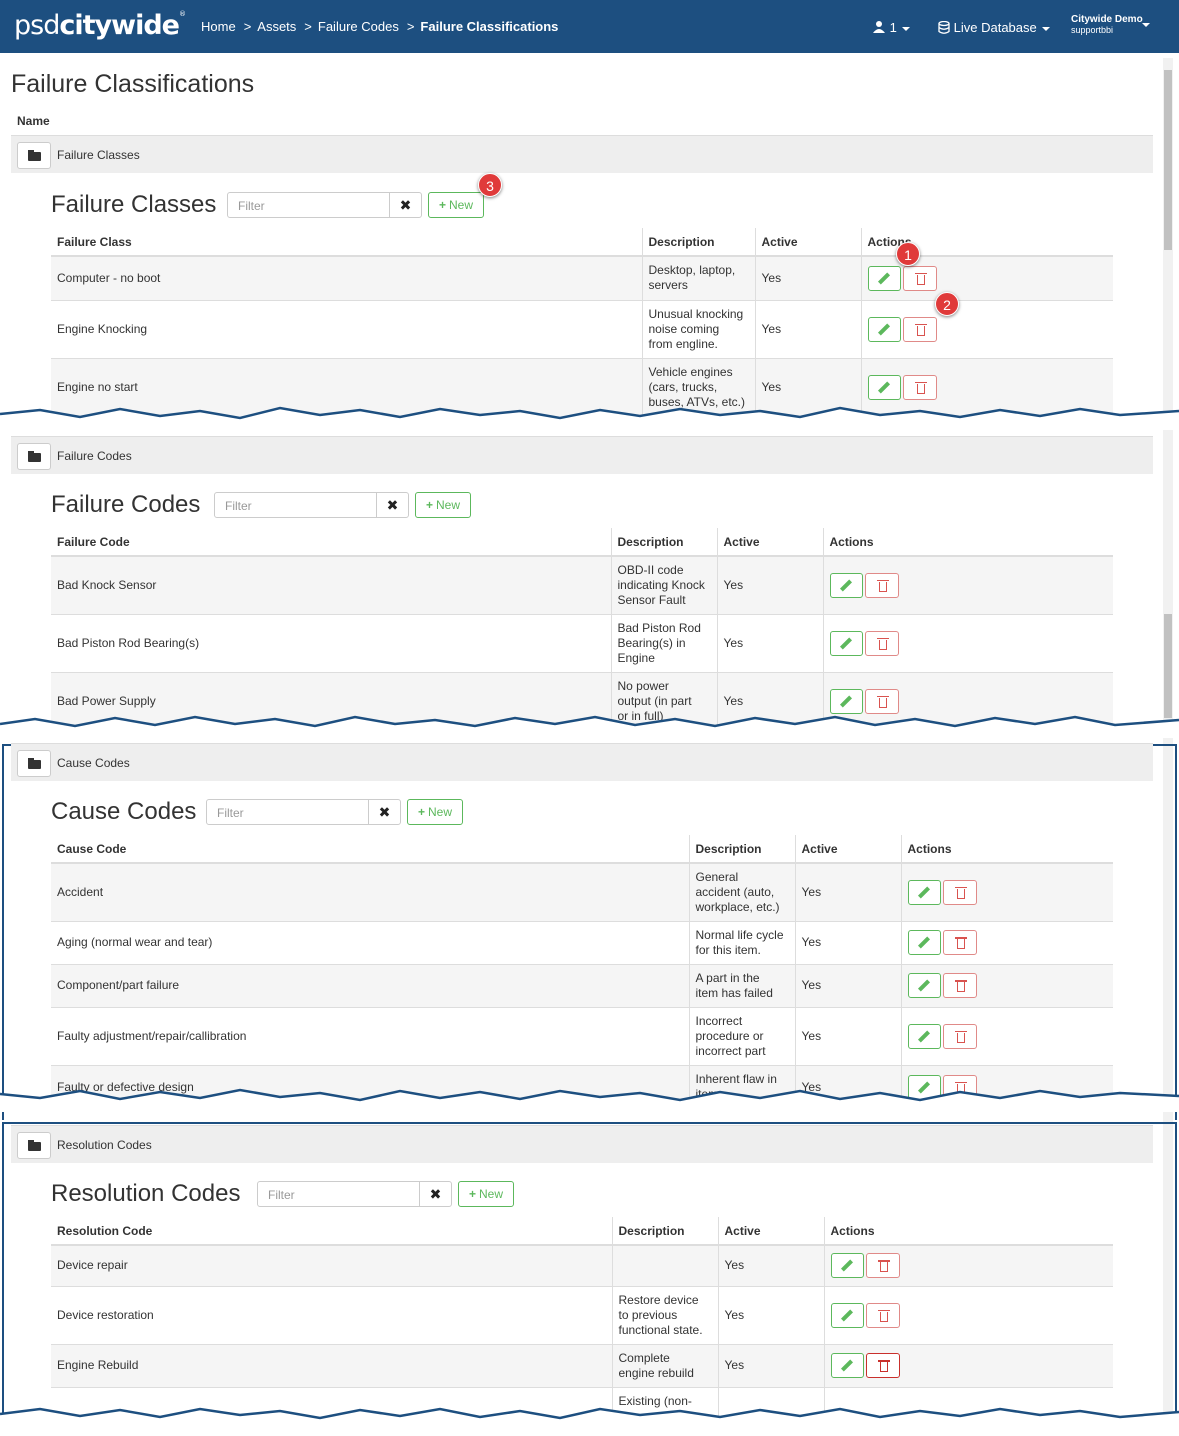  Describe the element at coordinates (146, 1193) in the screenshot. I see `section-title: Resolution Codes` at that location.